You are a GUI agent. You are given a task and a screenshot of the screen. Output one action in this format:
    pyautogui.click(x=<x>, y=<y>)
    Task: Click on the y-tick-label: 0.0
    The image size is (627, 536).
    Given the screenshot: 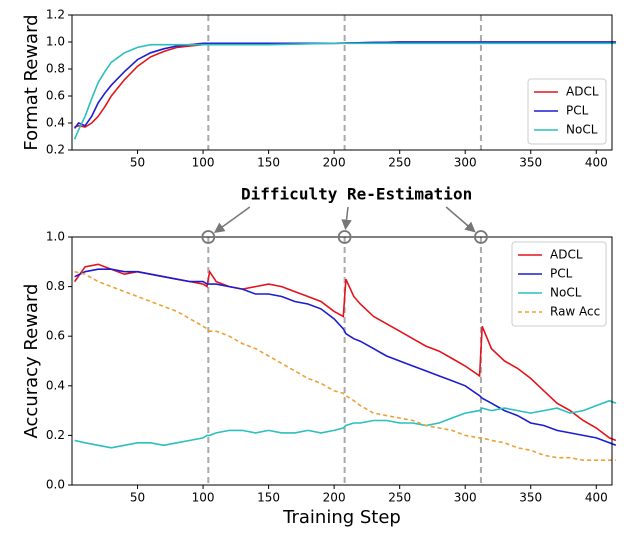 What is the action you would take?
    pyautogui.click(x=55, y=485)
    